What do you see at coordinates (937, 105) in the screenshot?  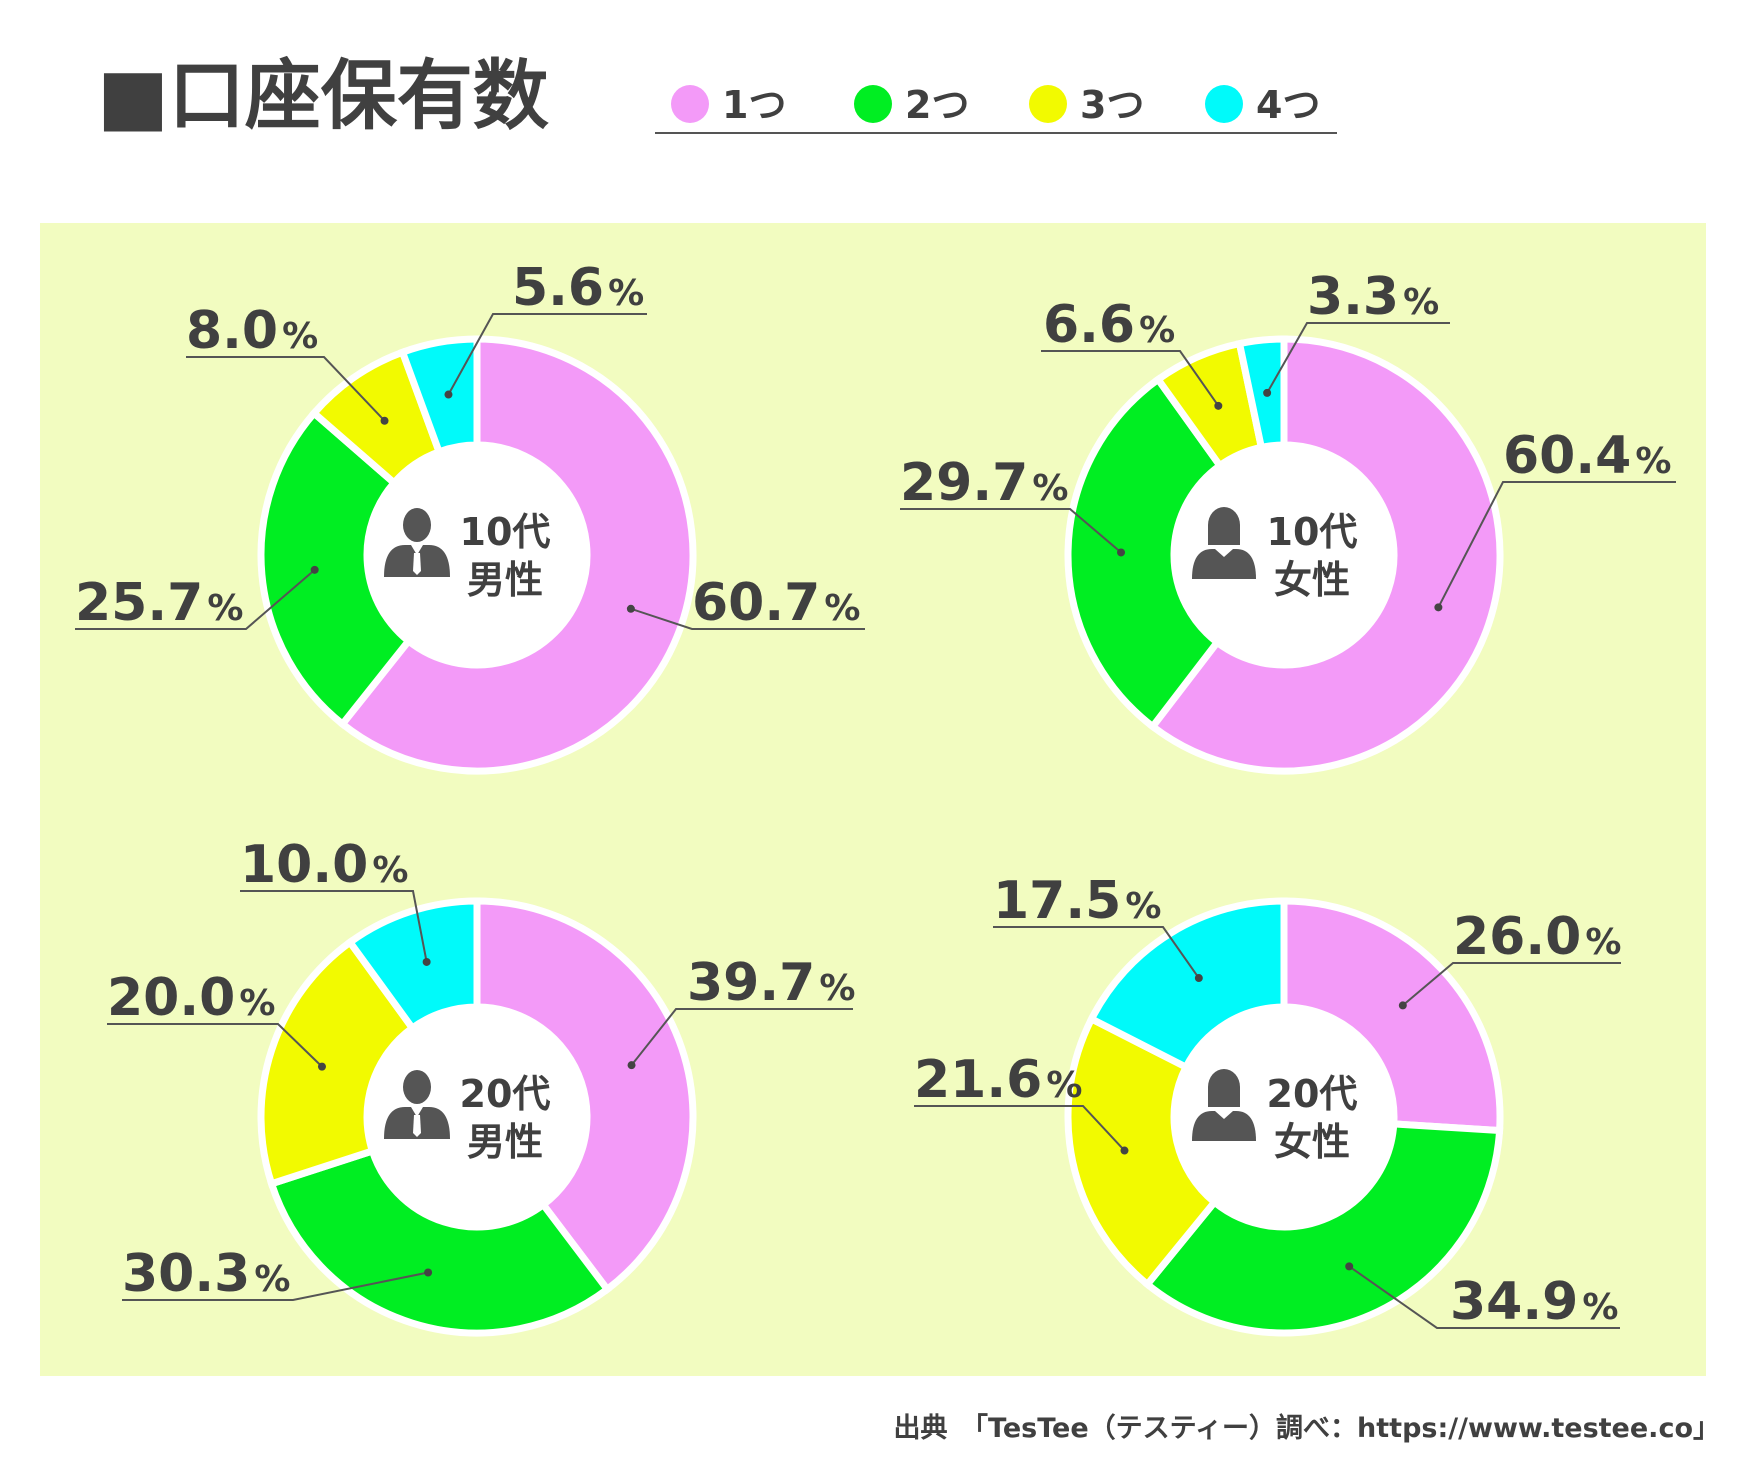 I see `legend-label: 2つ` at bounding box center [937, 105].